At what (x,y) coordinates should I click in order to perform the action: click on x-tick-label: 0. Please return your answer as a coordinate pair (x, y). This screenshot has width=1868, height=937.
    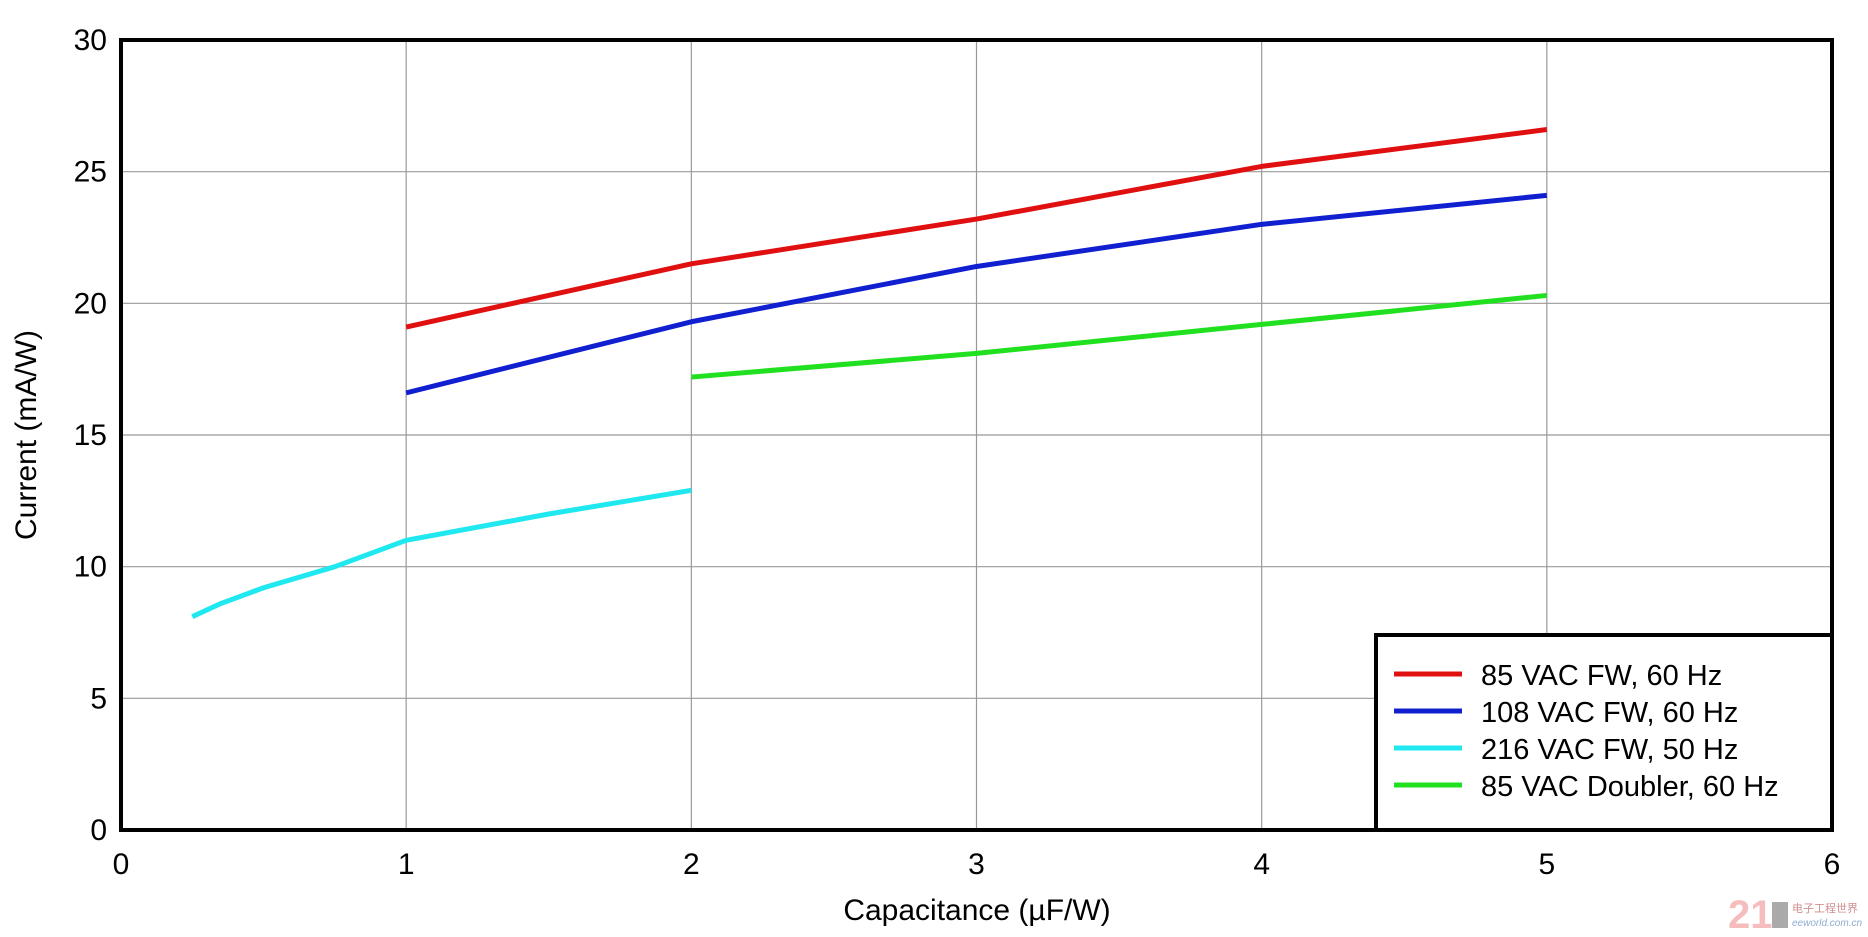
    Looking at the image, I should click on (121, 864).